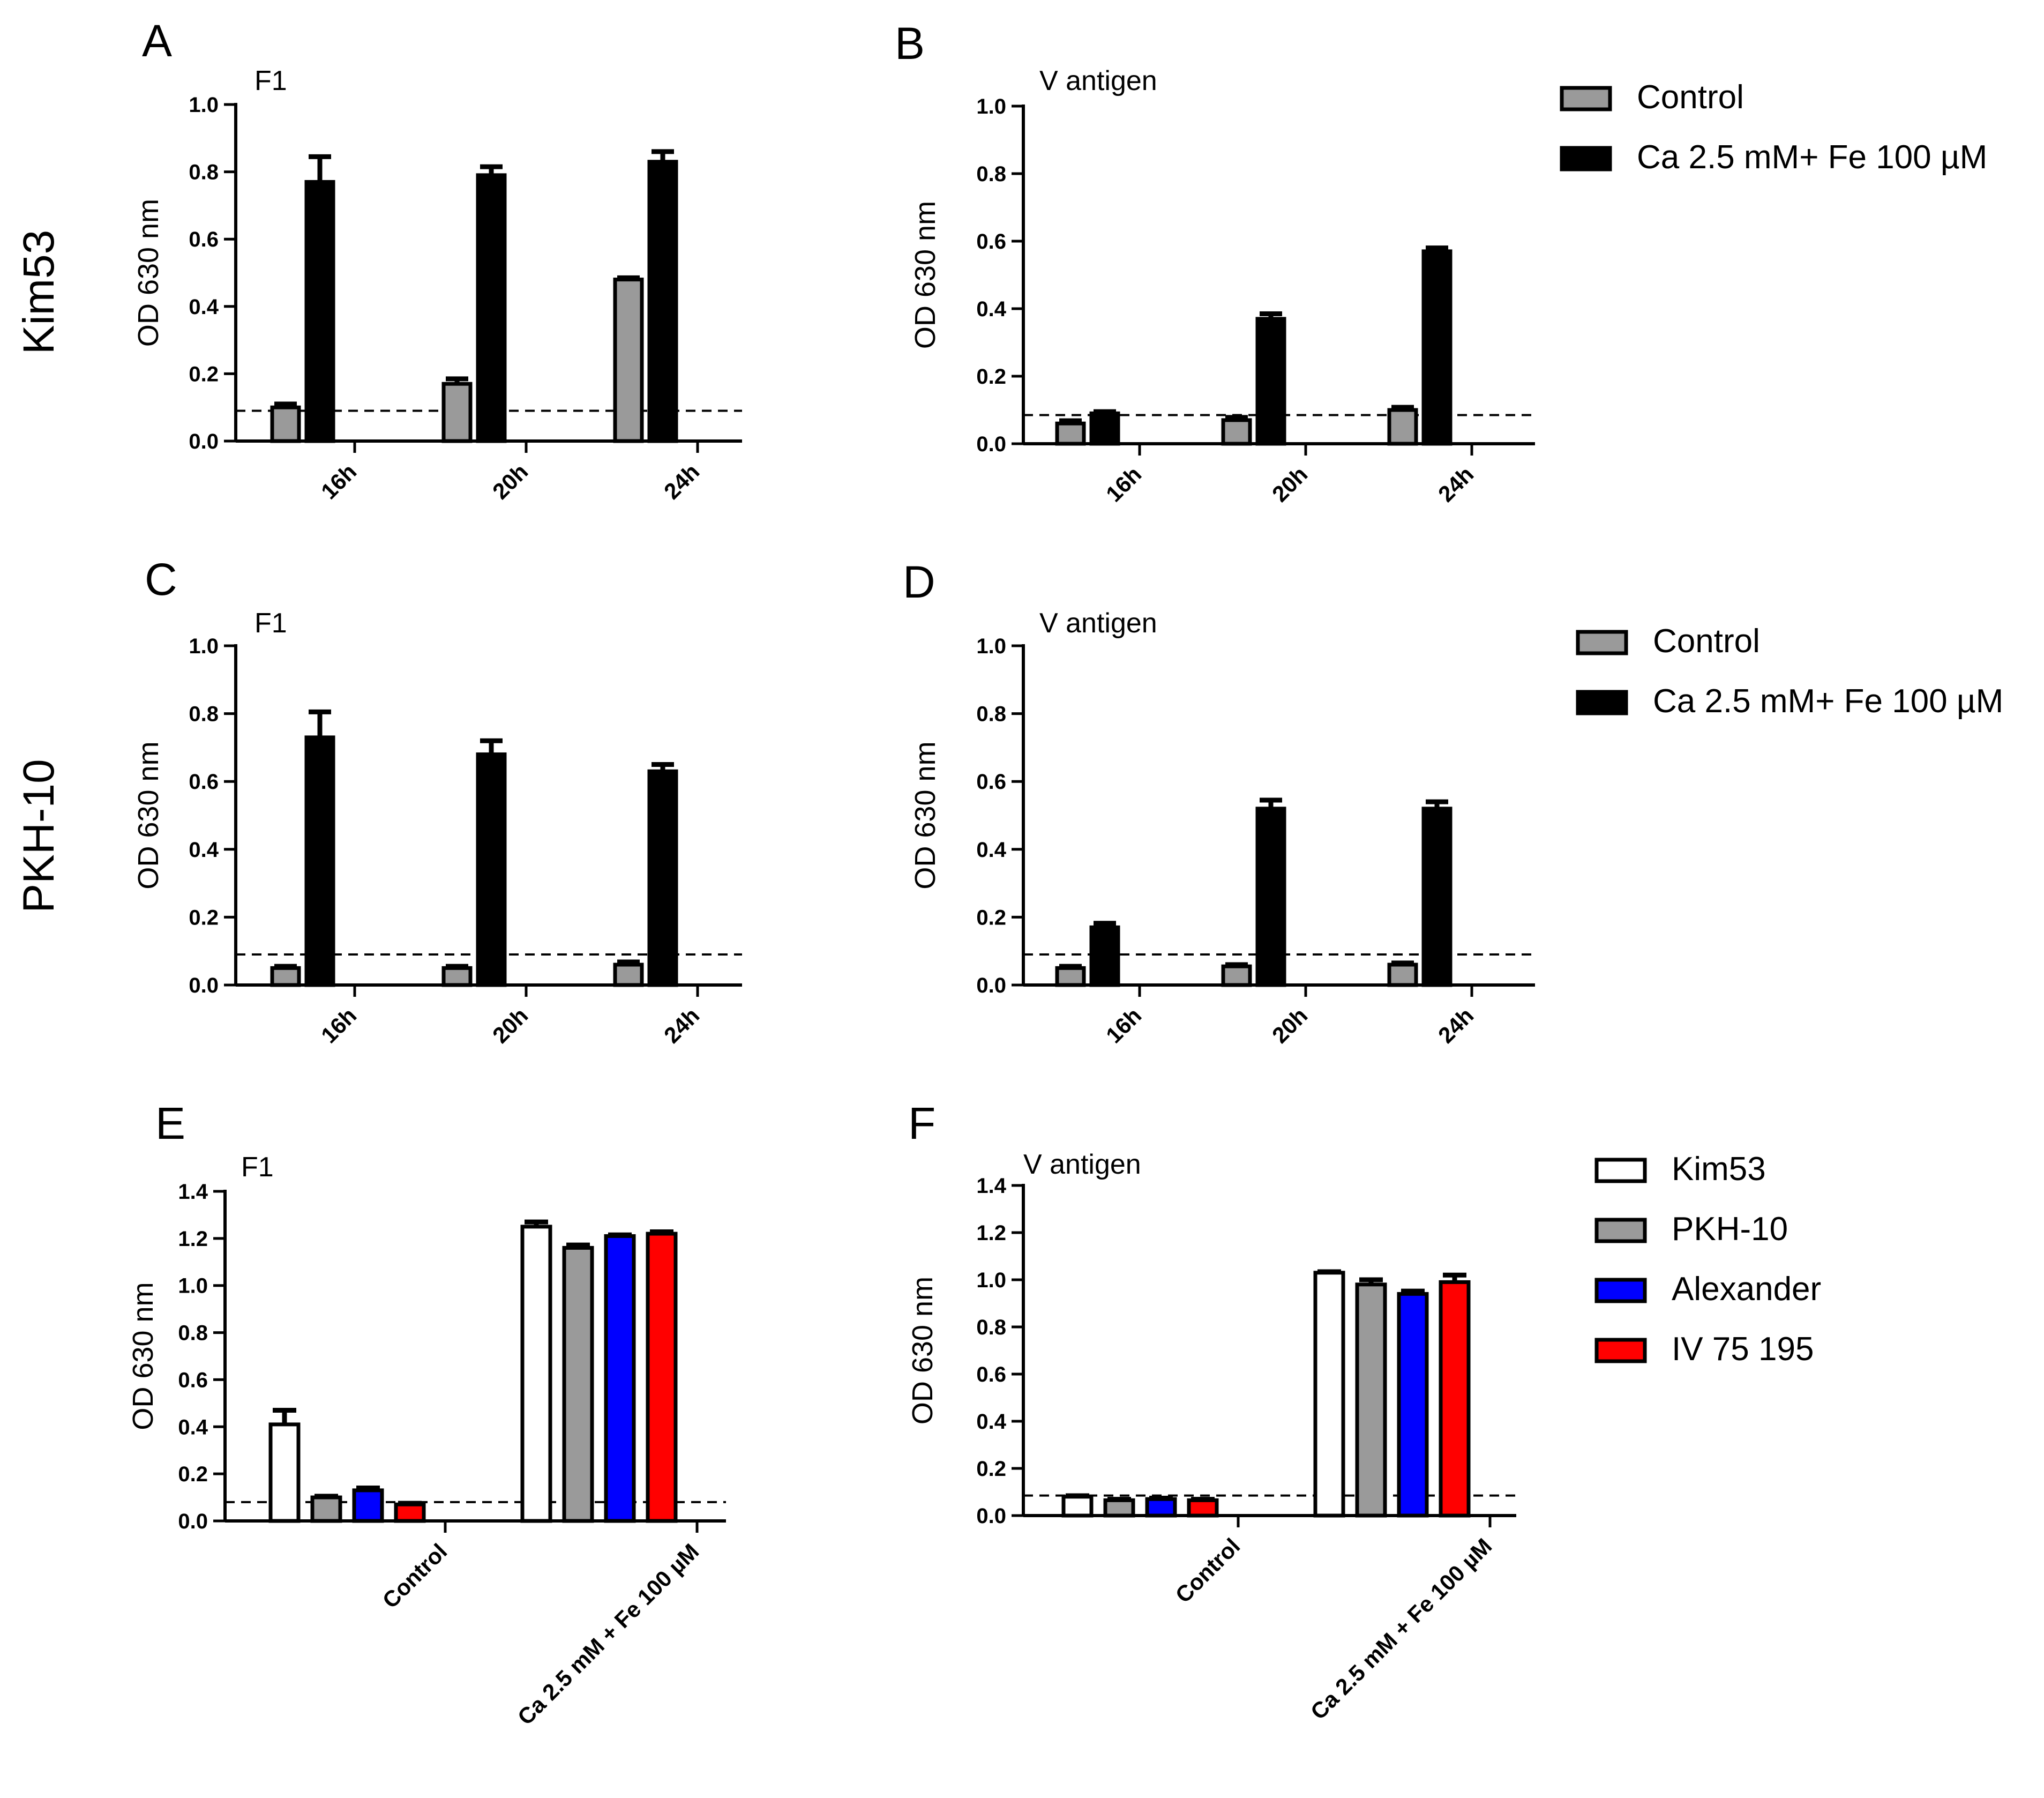 This screenshot has width=2044, height=1798. What do you see at coordinates (919, 582) in the screenshot?
I see `panel-letter: D` at bounding box center [919, 582].